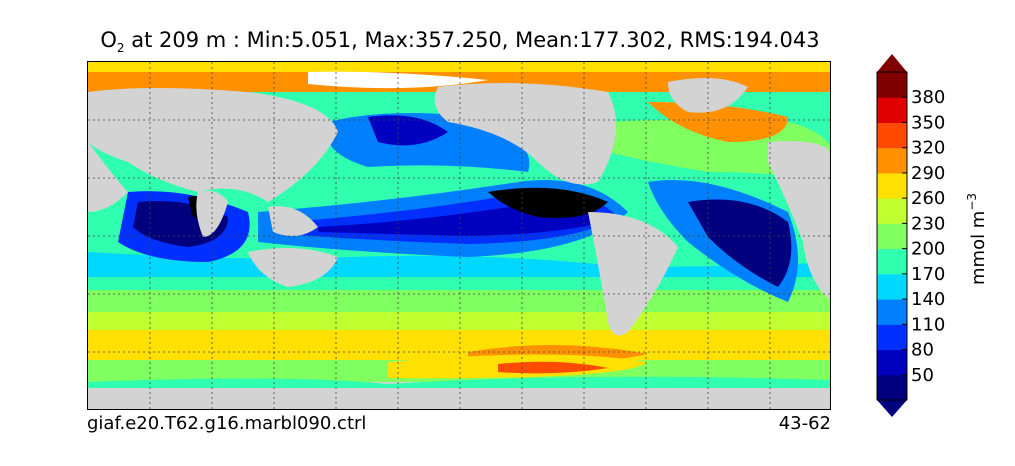 This screenshot has height=466, width=1015. I want to click on colorbar-outline, so click(892, 236).